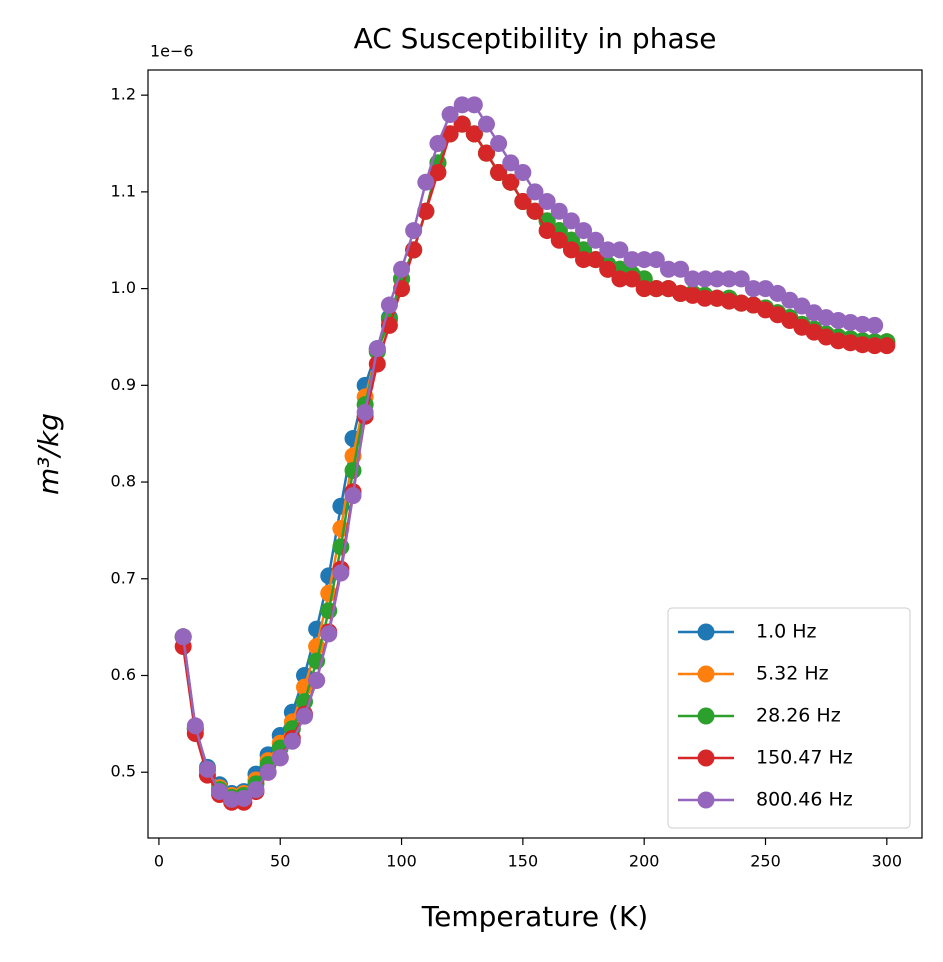 Image resolution: width=943 pixels, height=962 pixels. Describe the element at coordinates (644, 861) in the screenshot. I see `x-tick-label: 200` at that location.